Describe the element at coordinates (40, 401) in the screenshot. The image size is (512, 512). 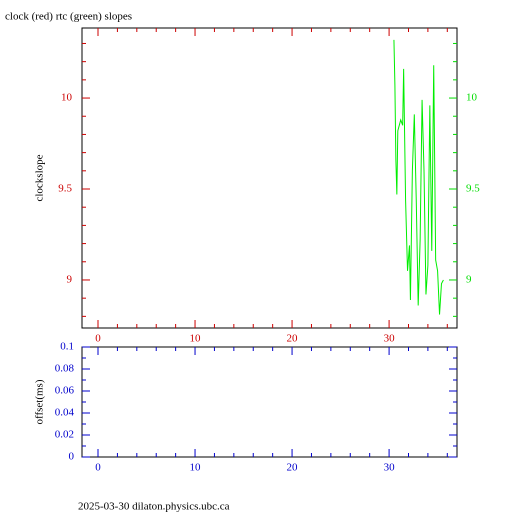
I see `y-axis-label: offset(ms)` at that location.